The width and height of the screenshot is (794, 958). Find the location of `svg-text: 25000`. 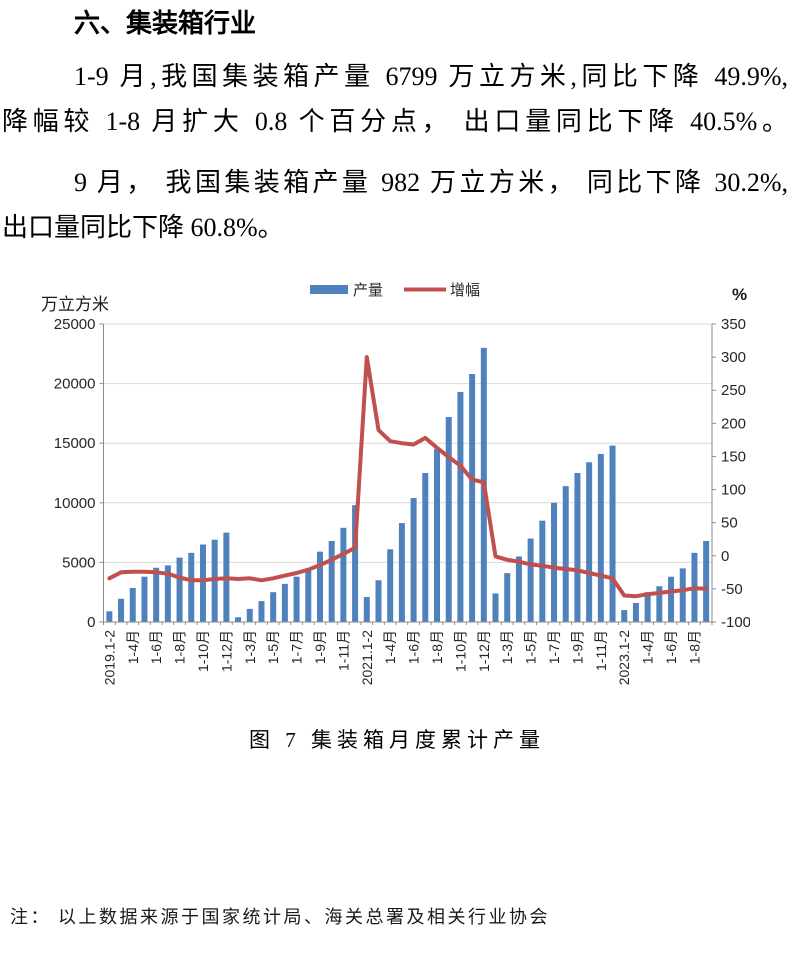

svg-text: 25000 is located at coordinates (75, 324).